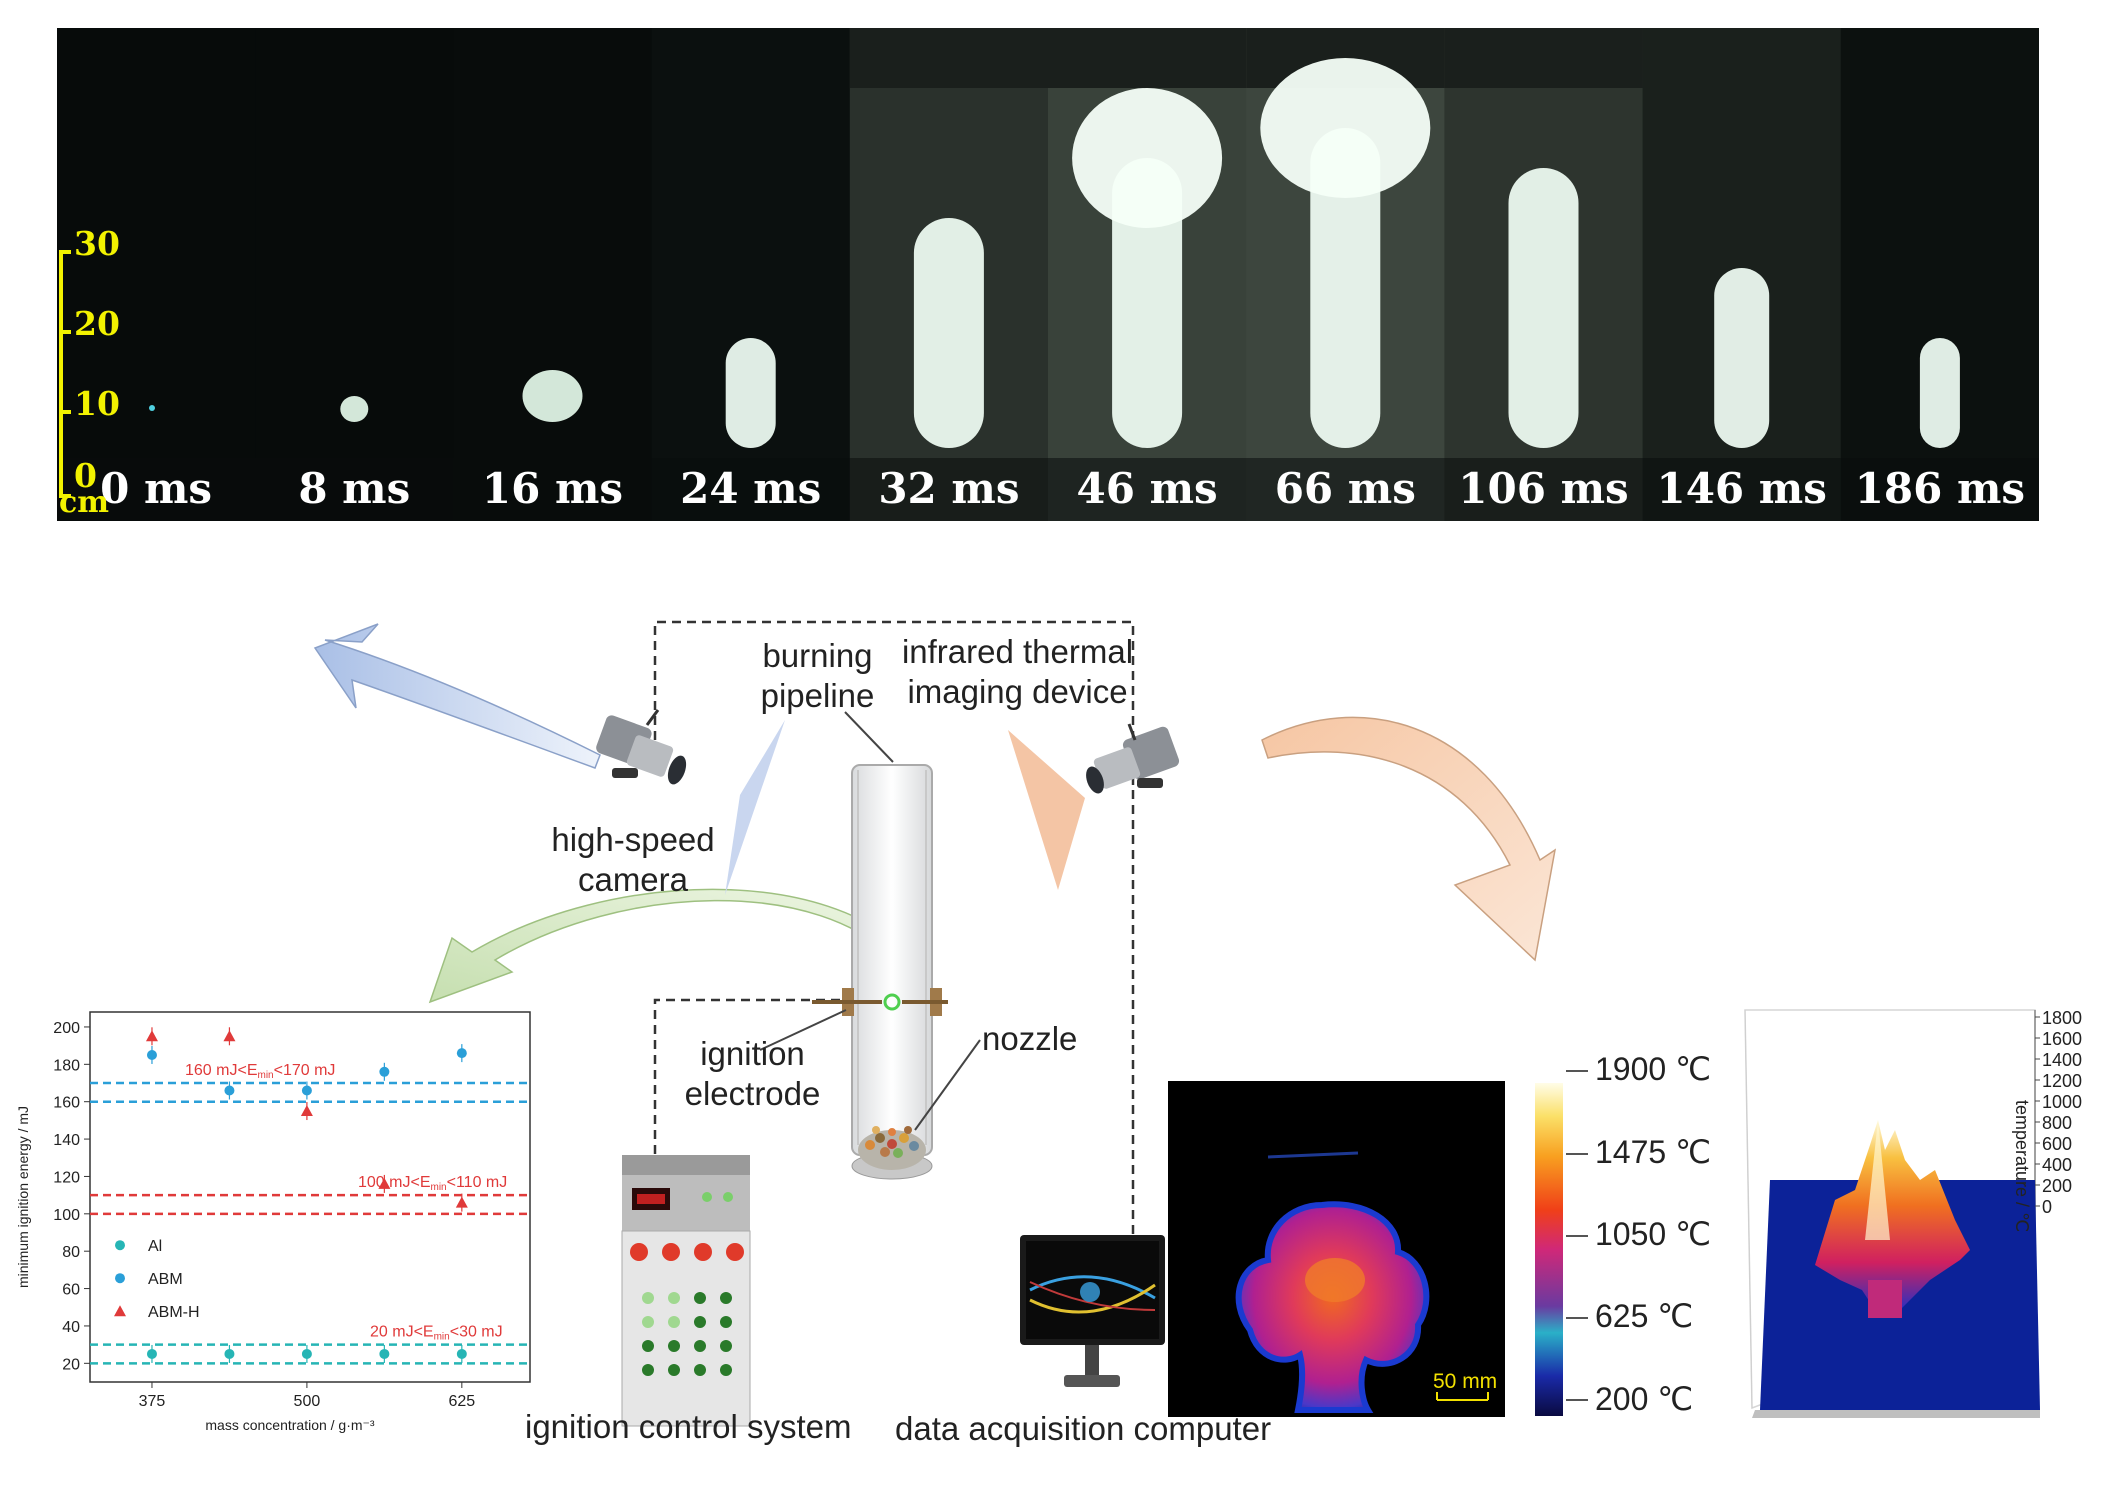  Describe the element at coordinates (1741, 488) in the screenshot. I see `frame-time-label: 146 ms` at that location.